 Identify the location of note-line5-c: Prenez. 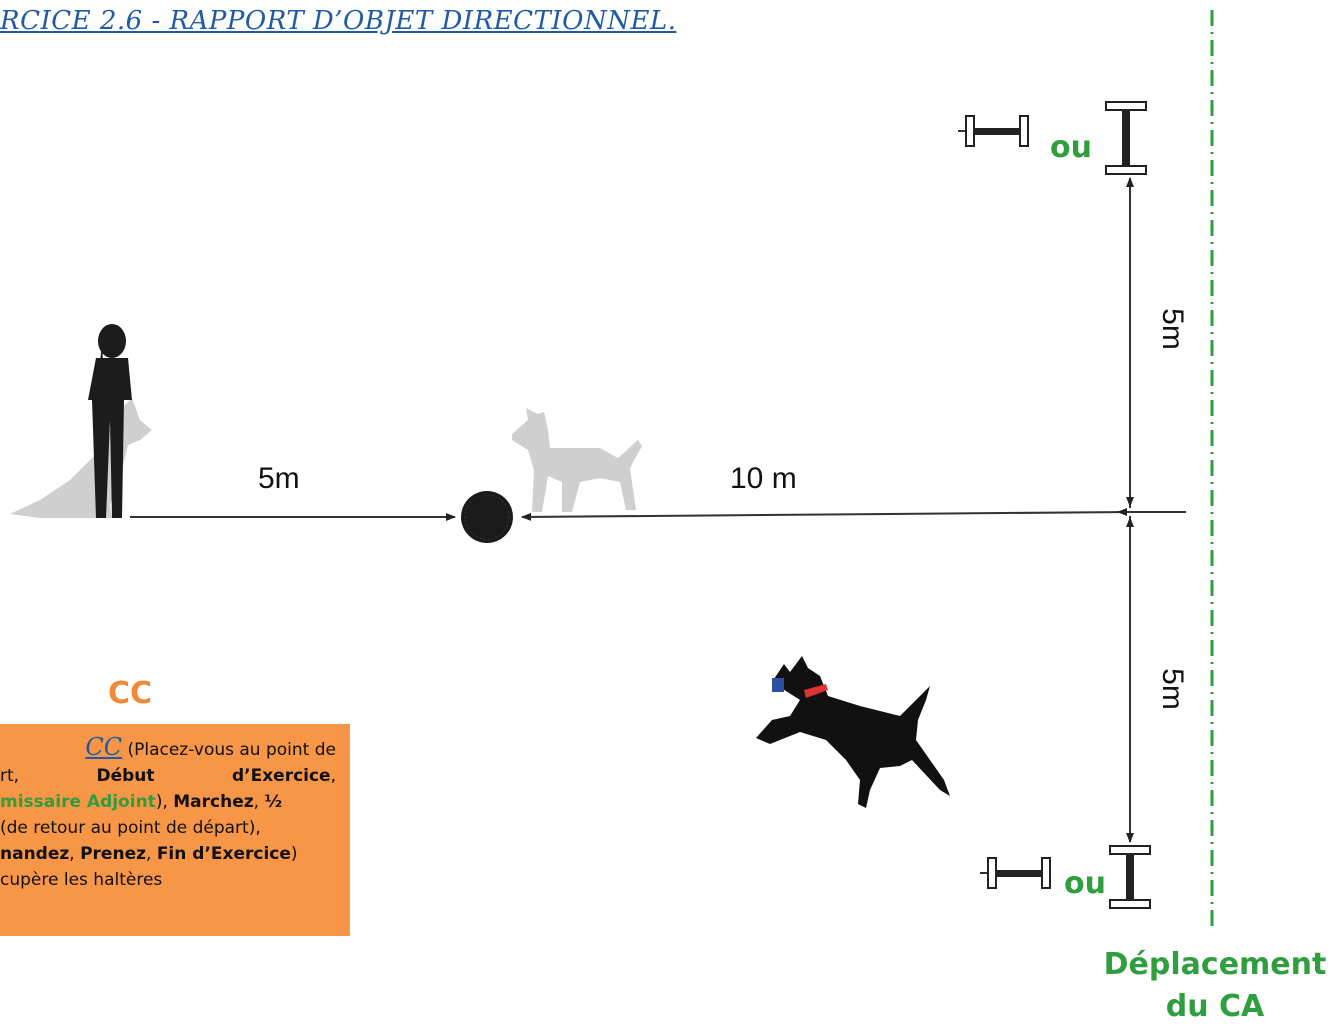
(113, 854).